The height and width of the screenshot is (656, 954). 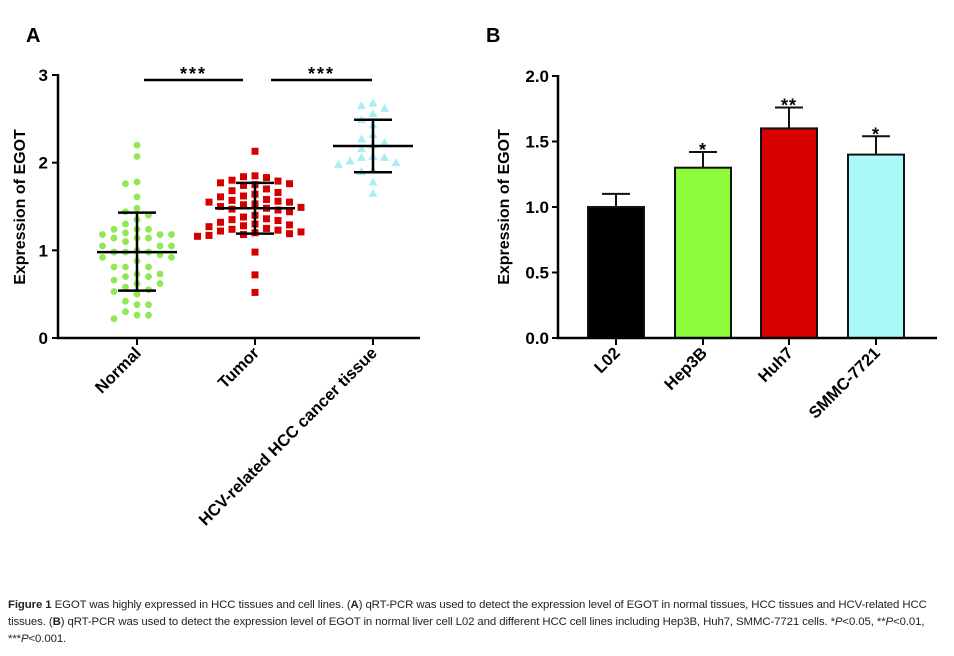 I want to click on significance-stars: **, so click(x=789, y=105).